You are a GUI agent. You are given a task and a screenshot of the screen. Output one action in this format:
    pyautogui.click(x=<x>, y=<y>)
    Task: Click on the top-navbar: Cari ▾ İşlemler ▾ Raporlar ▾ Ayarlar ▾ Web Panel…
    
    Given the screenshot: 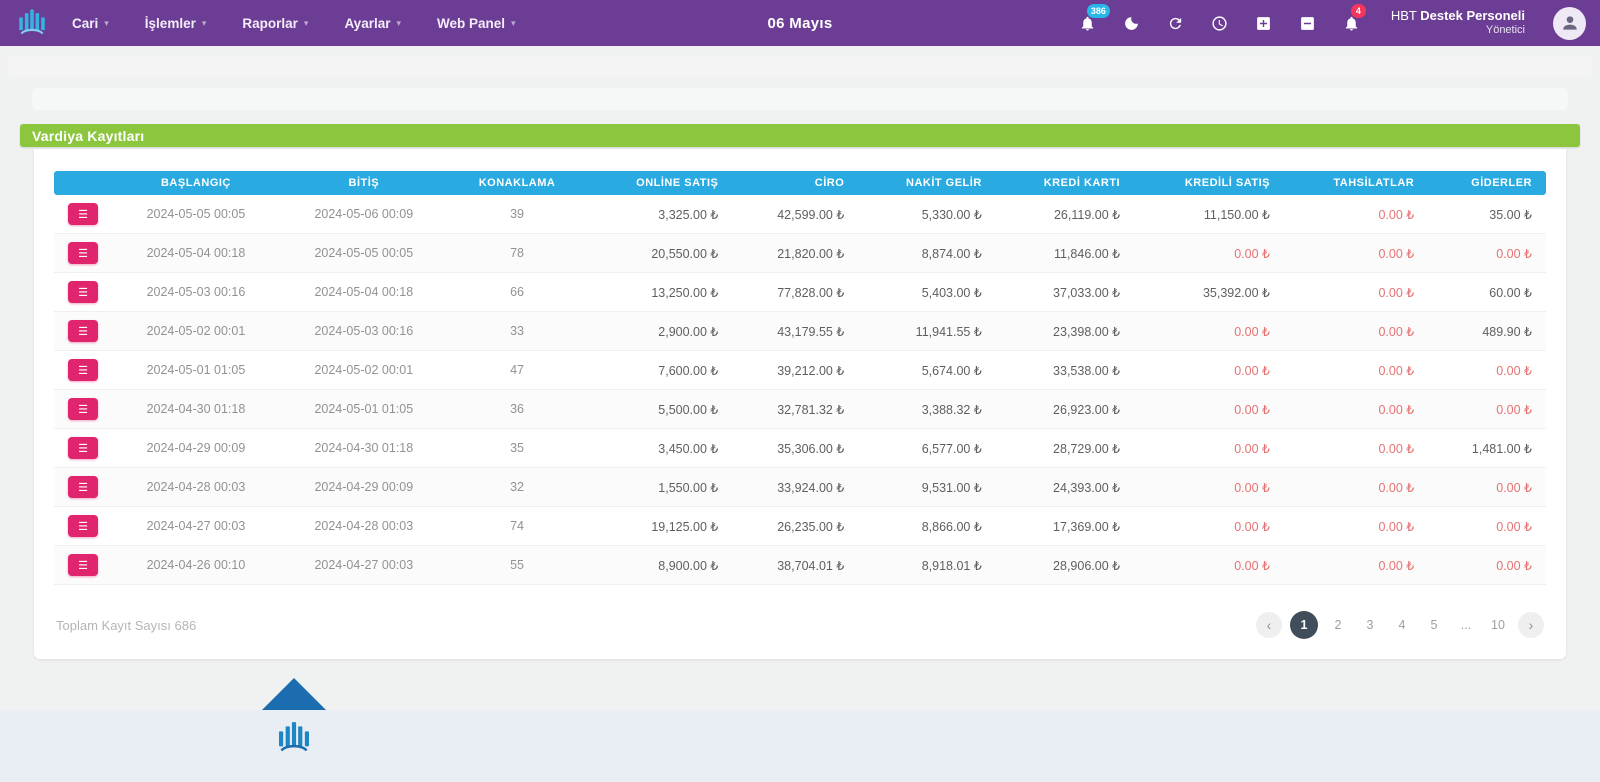 What is the action you would take?
    pyautogui.click(x=800, y=23)
    